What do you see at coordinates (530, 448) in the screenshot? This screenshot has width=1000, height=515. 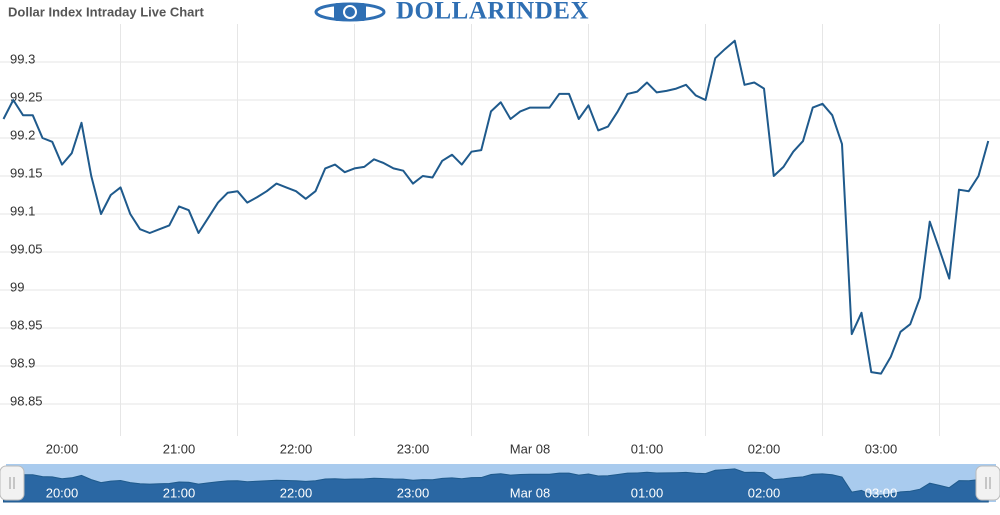 I see `x-tick-label: Mar 08` at bounding box center [530, 448].